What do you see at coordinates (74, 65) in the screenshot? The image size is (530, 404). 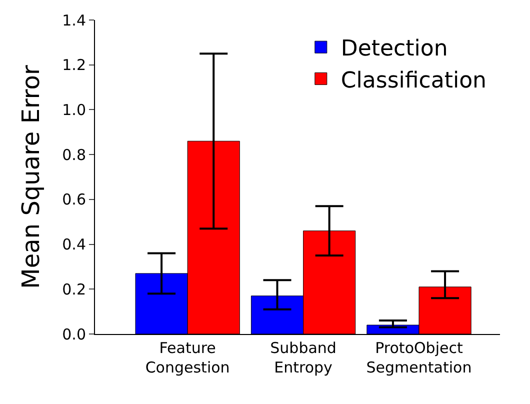 I see `y-tick-label: 1.2` at bounding box center [74, 65].